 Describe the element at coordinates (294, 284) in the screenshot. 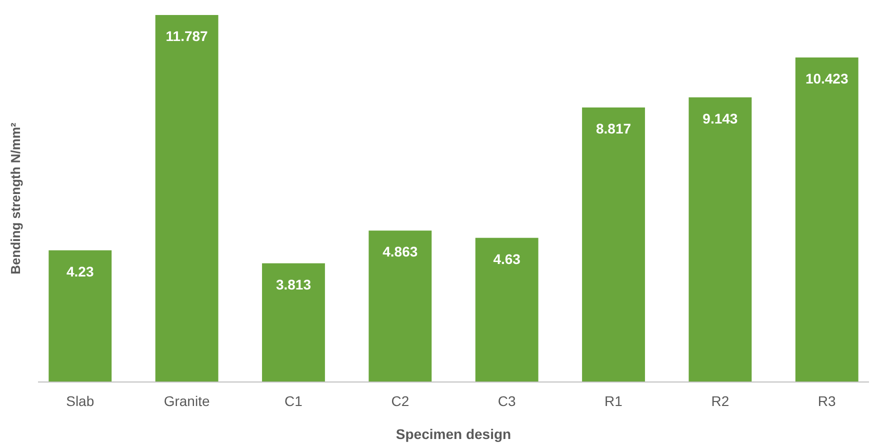

I see `data-label: 3.813` at that location.